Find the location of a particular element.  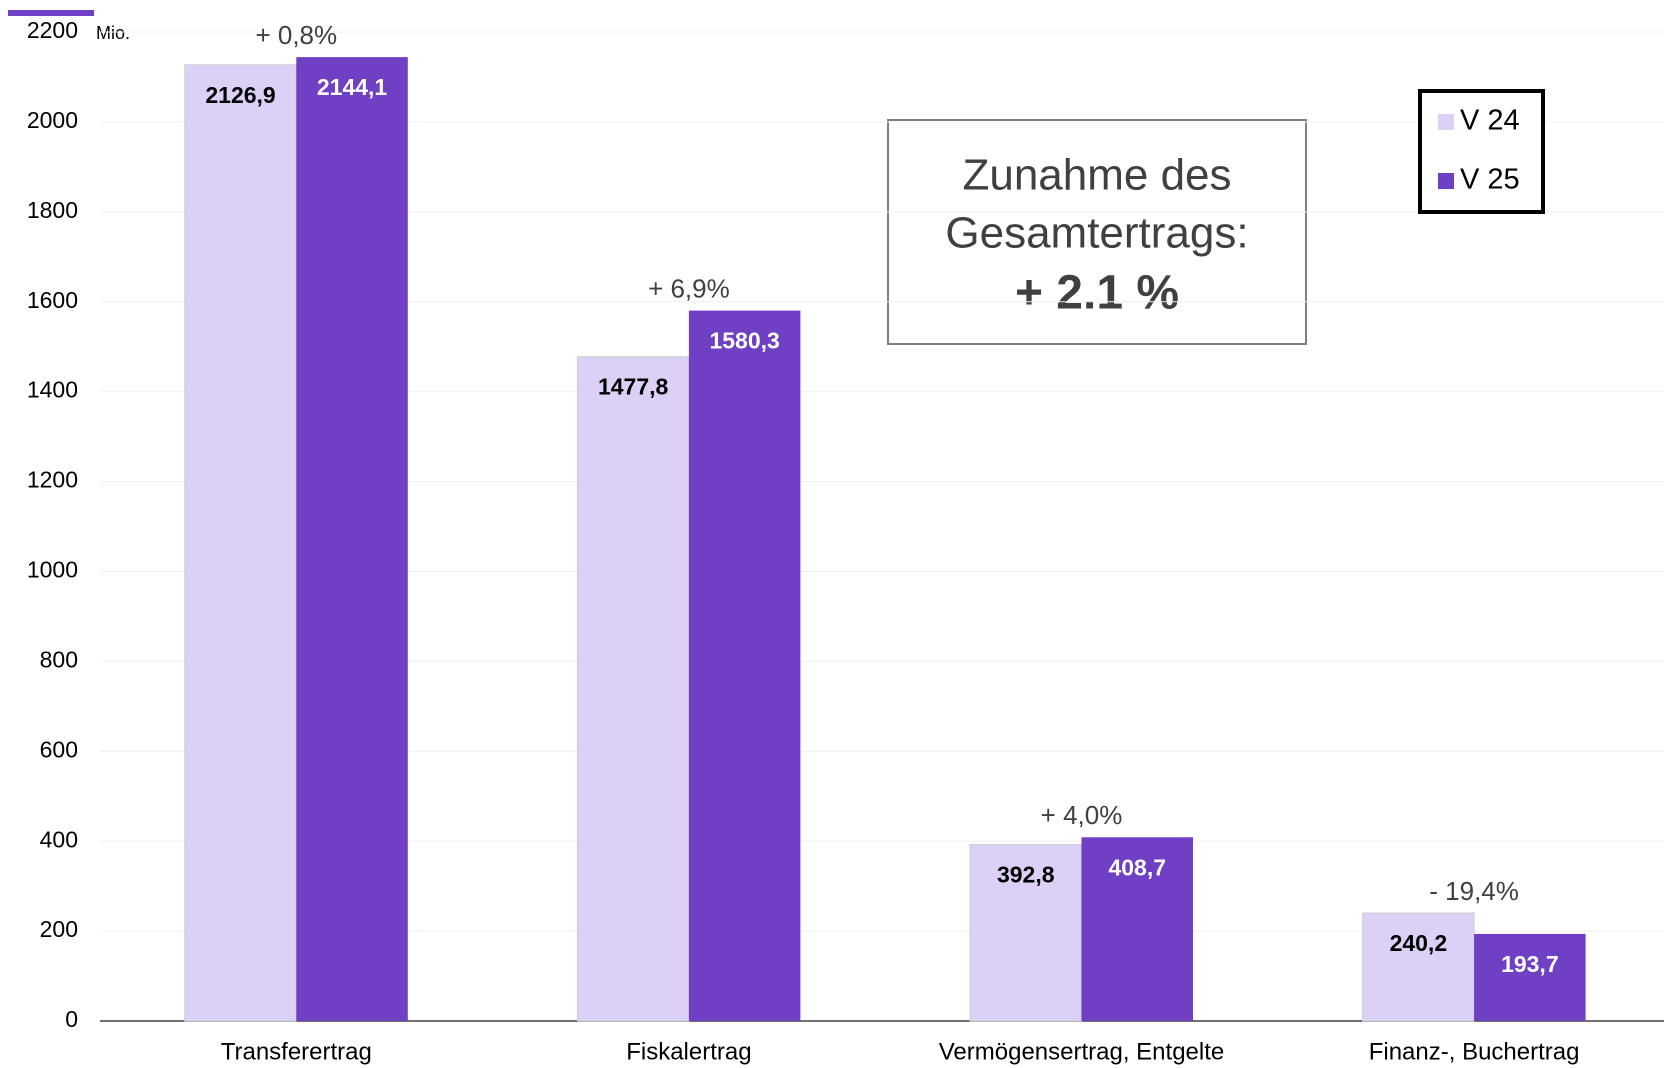

callout-box is located at coordinates (1097, 232).